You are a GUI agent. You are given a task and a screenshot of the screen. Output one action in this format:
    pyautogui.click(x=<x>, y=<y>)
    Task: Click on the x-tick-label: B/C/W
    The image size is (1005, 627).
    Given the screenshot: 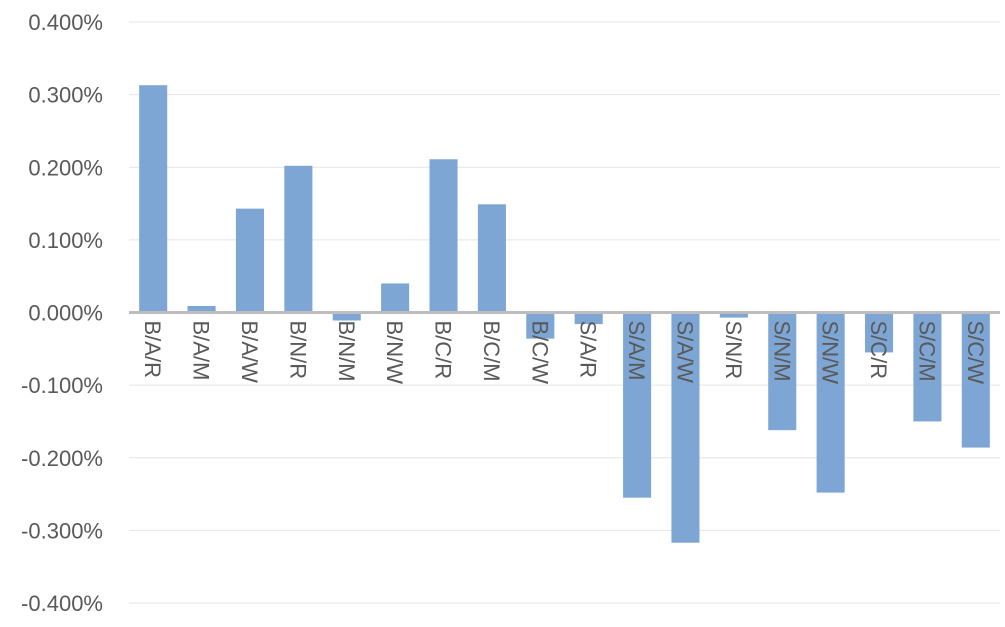 What is the action you would take?
    pyautogui.click(x=539, y=353)
    